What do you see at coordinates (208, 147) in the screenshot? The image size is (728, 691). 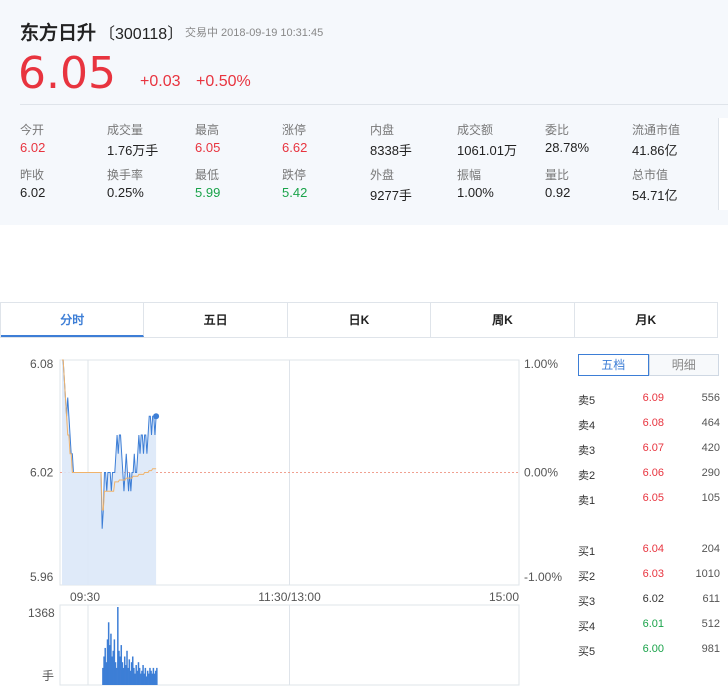 I see `field-value: 6.05` at bounding box center [208, 147].